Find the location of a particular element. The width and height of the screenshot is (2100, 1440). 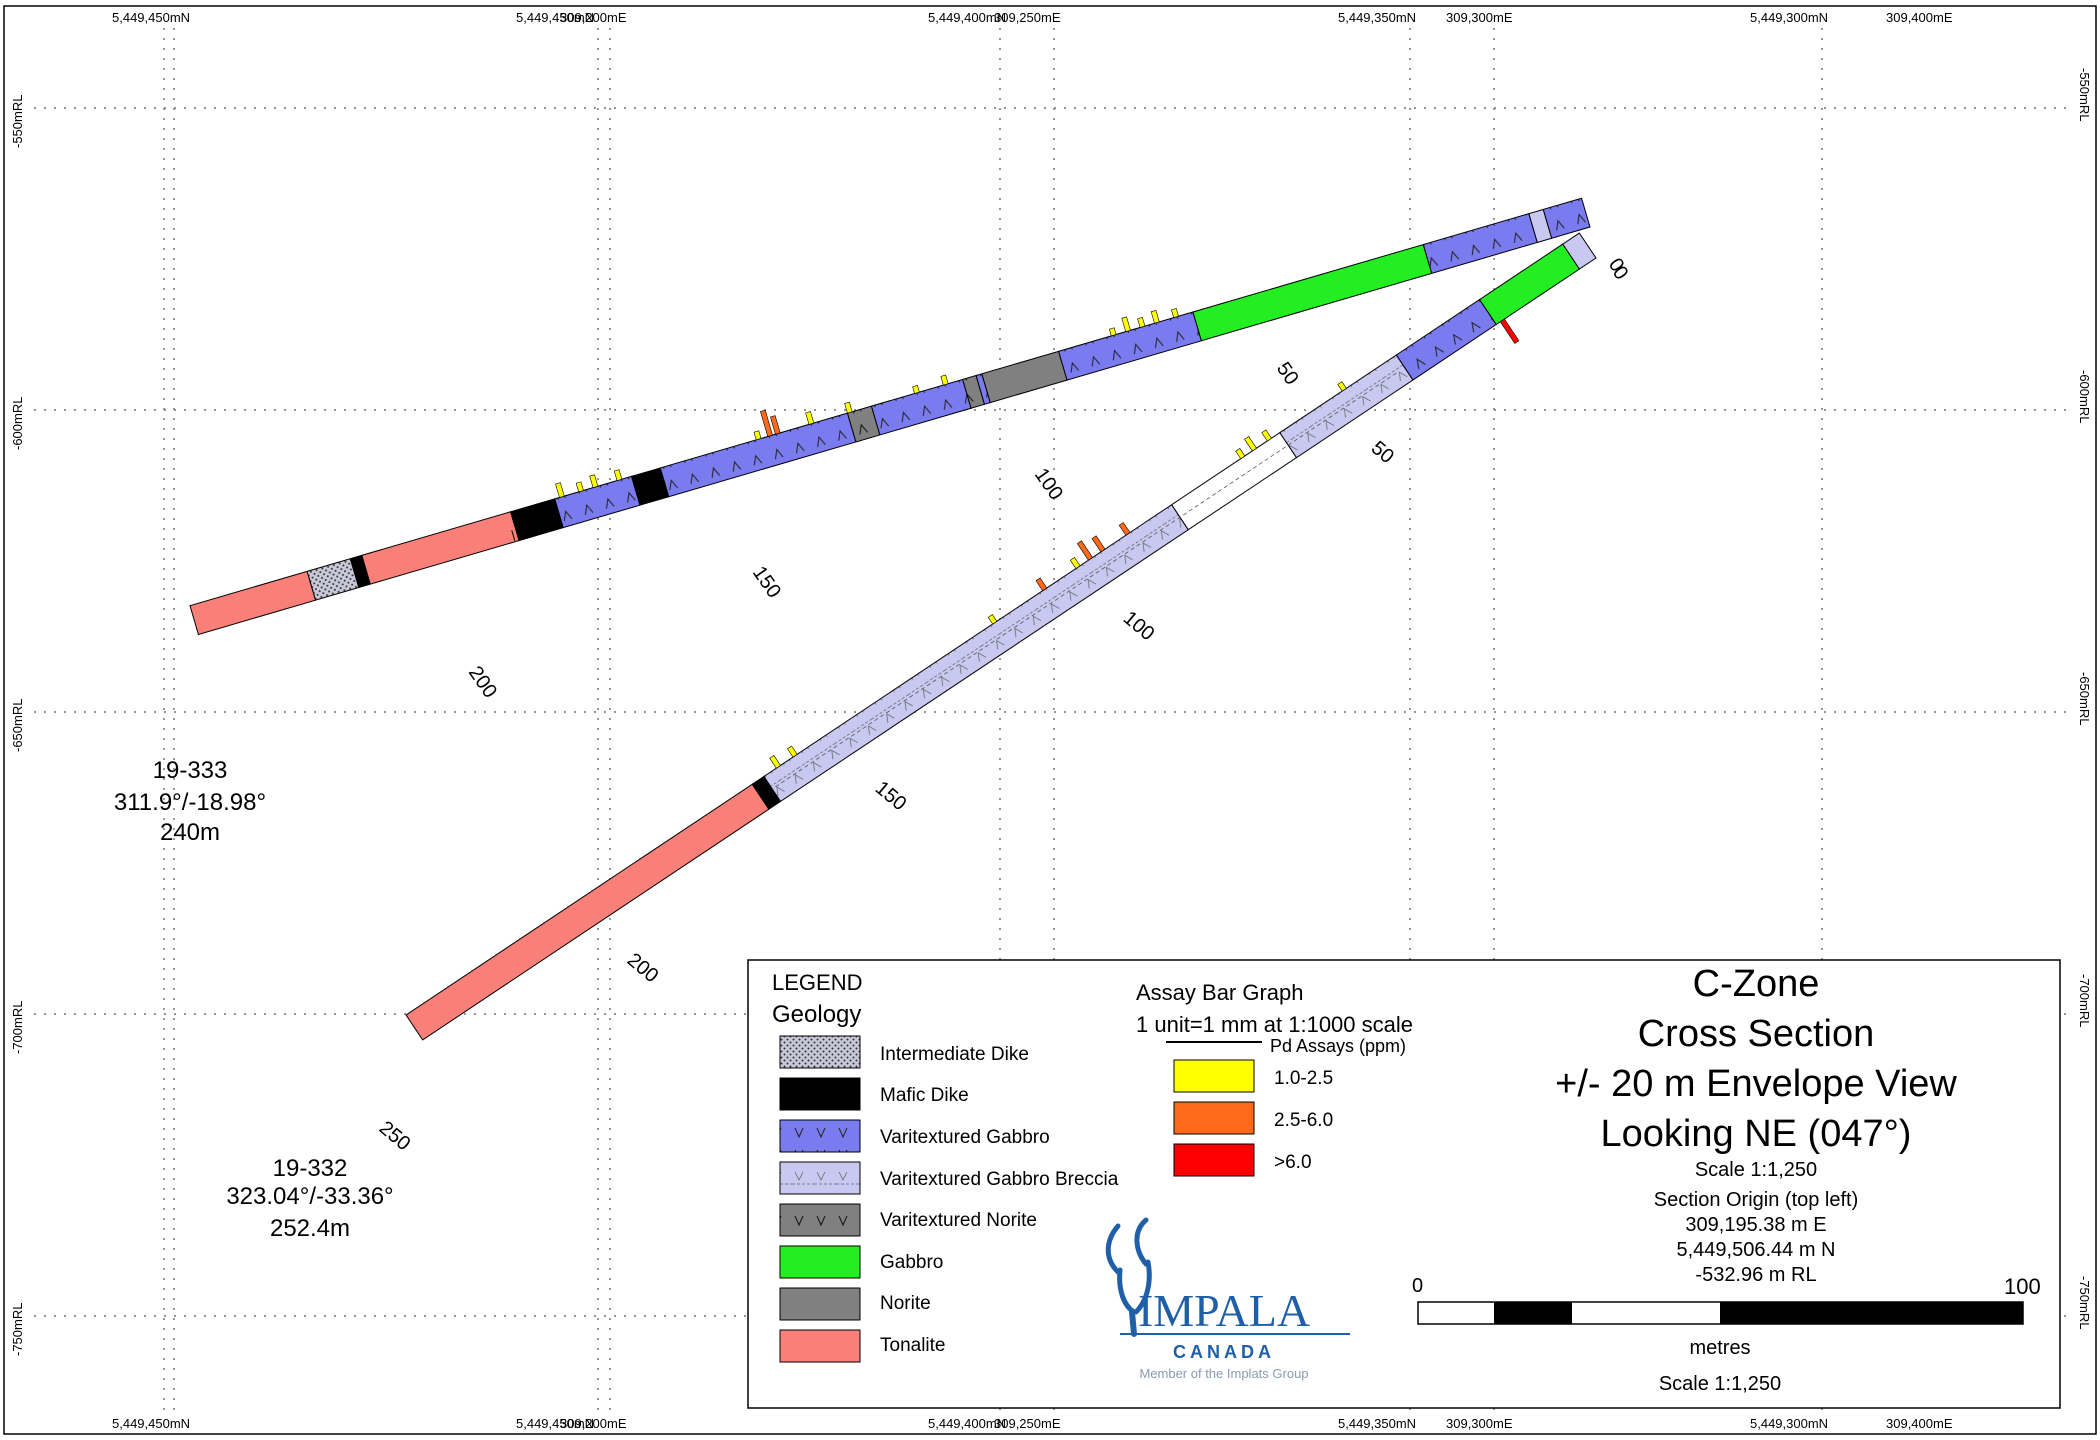

legend-label: Intermediate Dike is located at coordinates (954, 1054).